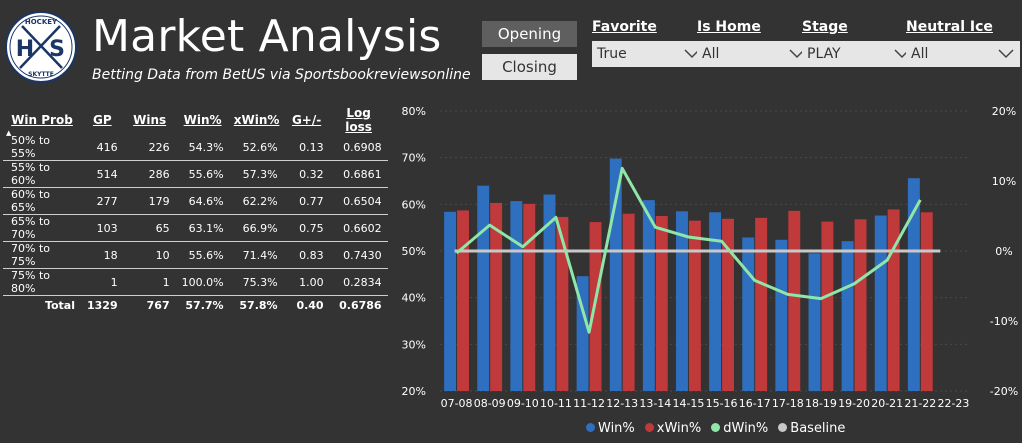  I want to click on table-cell: 0.6908, so click(358, 147).